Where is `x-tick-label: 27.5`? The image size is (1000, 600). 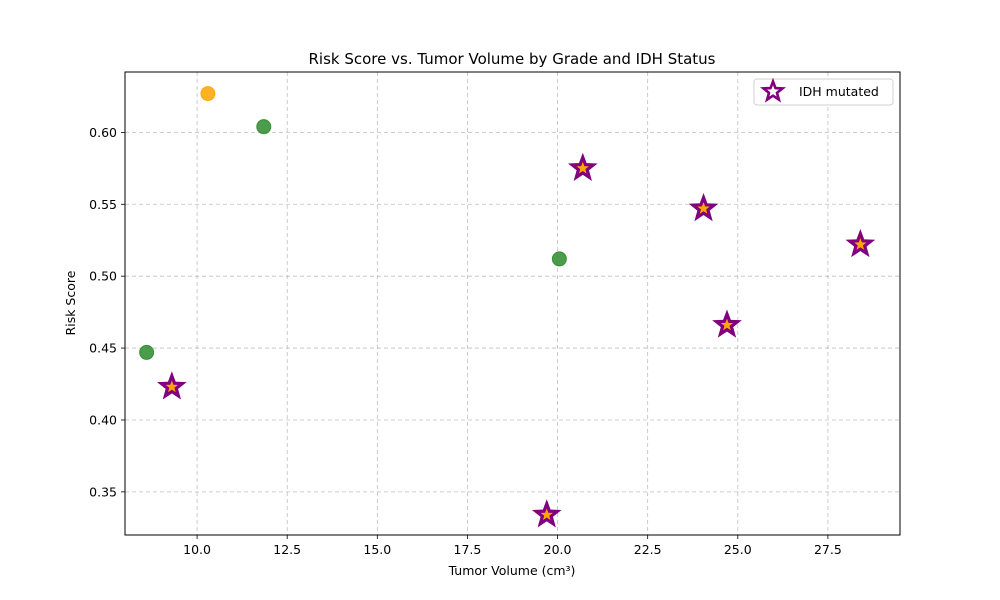
x-tick-label: 27.5 is located at coordinates (828, 549).